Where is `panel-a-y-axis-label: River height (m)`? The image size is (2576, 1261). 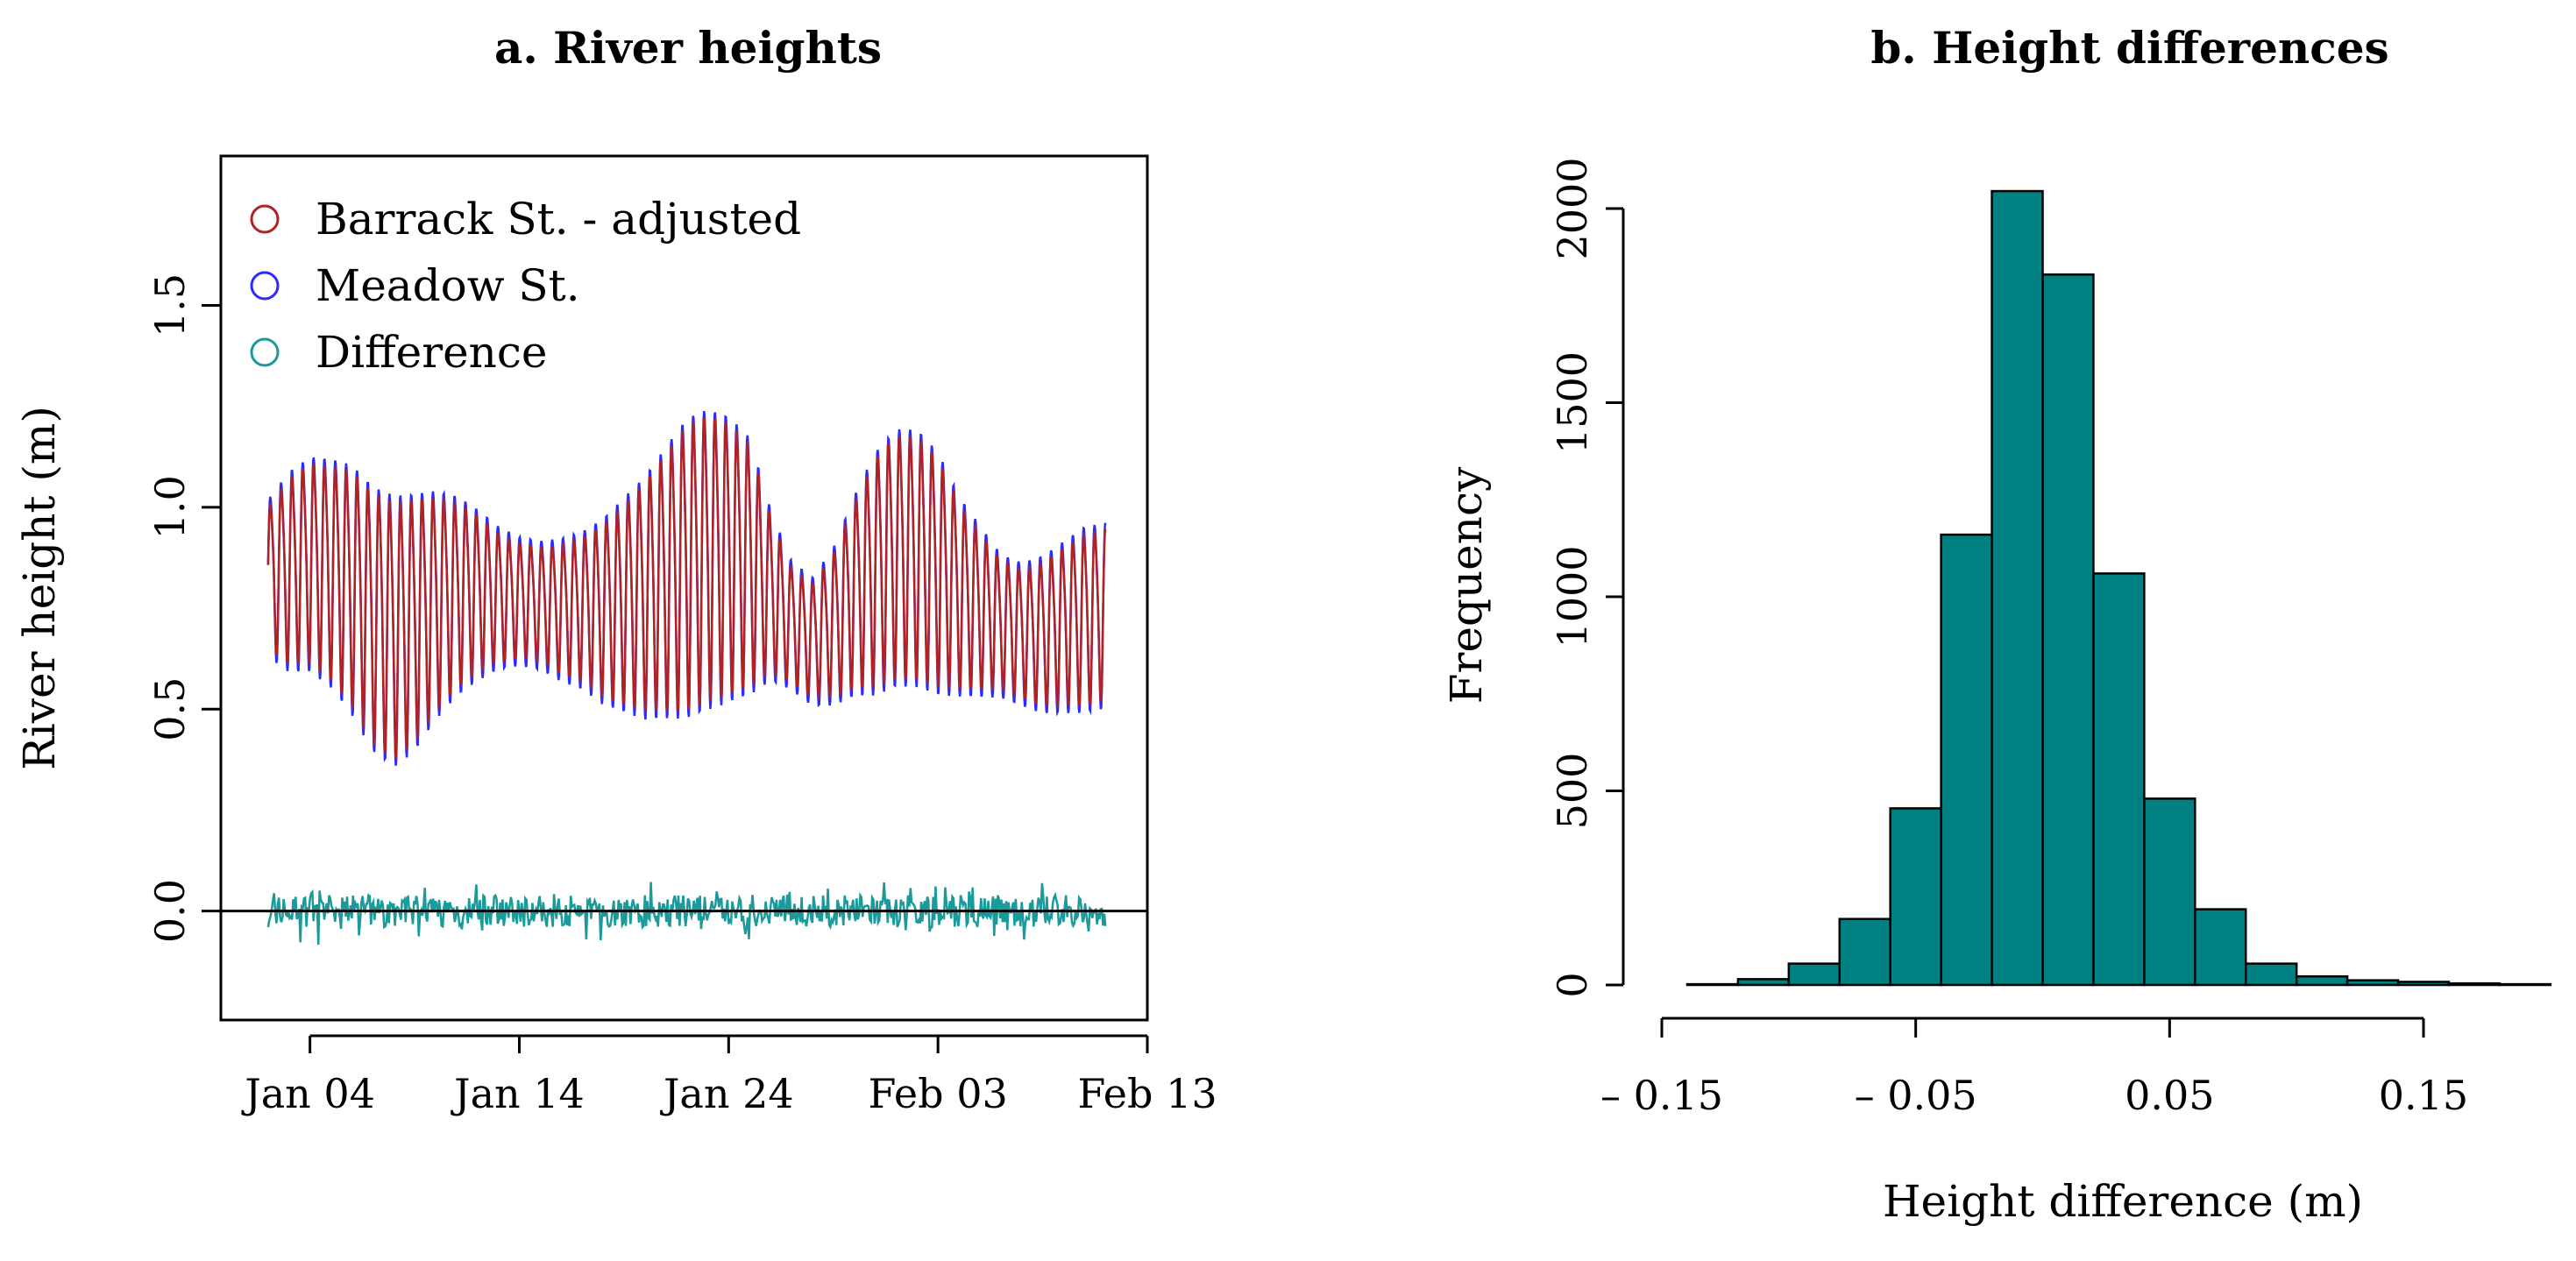
panel-a-y-axis-label: River height (m) is located at coordinates (39, 588).